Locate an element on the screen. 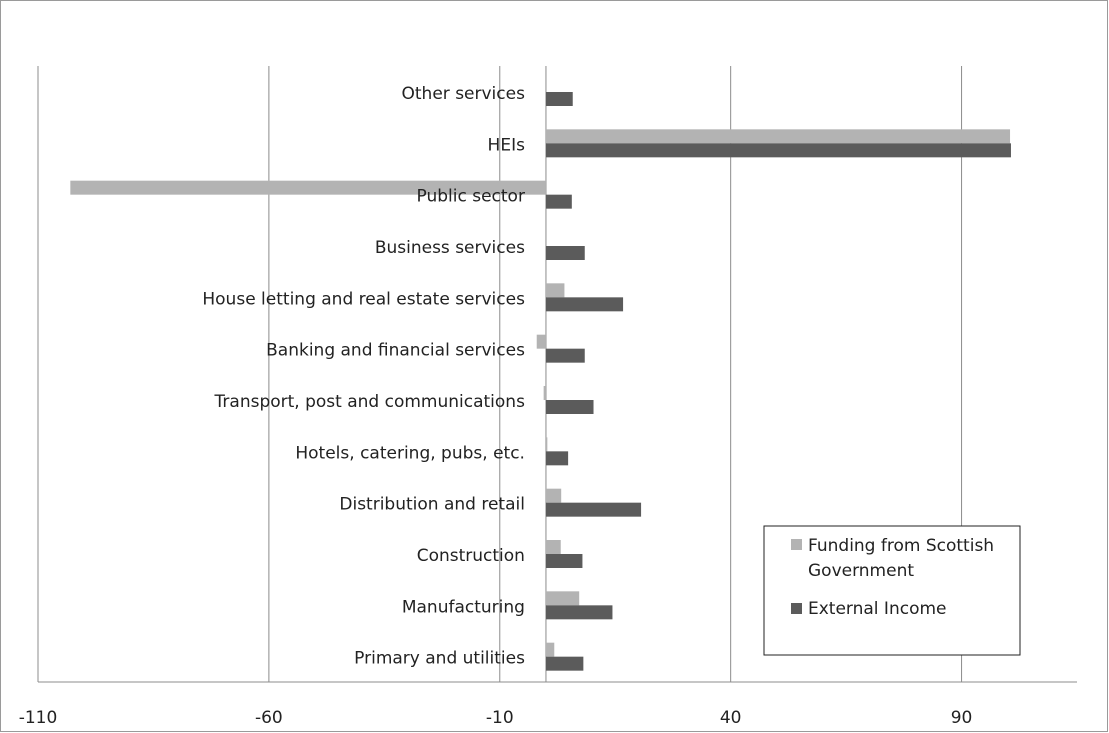 The image size is (1109, 733). legend-box is located at coordinates (892, 590).